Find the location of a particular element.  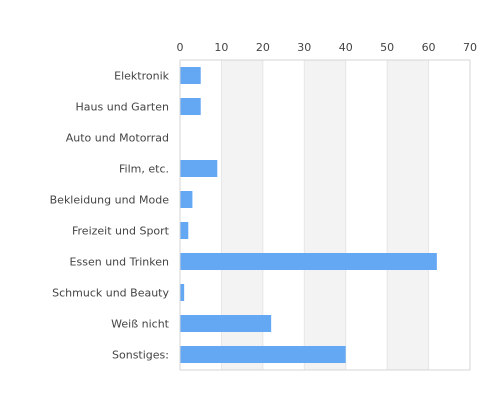

x-tick-label: 30 is located at coordinates (304, 47).